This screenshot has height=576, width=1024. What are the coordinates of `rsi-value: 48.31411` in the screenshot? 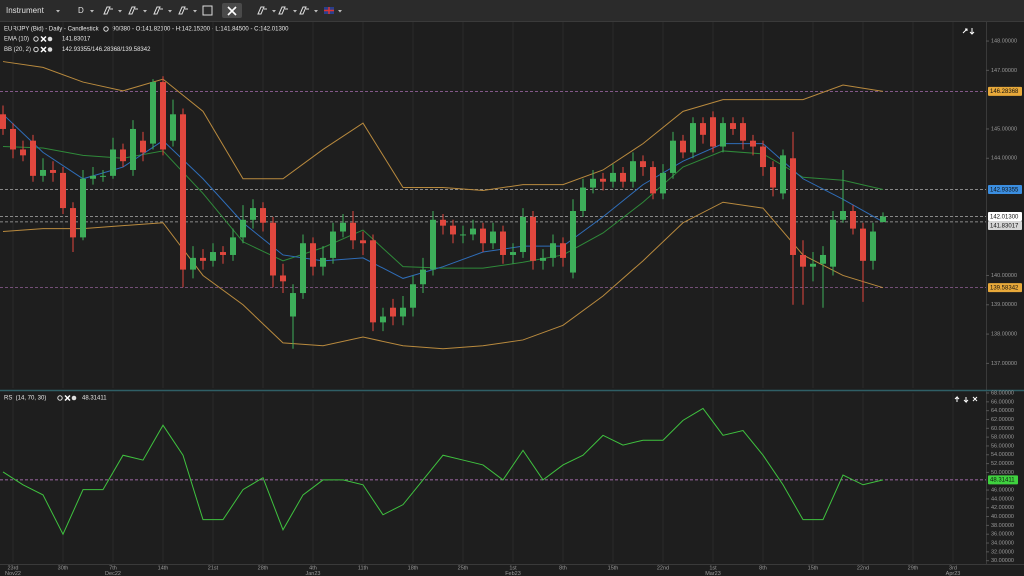 It's located at (94, 399).